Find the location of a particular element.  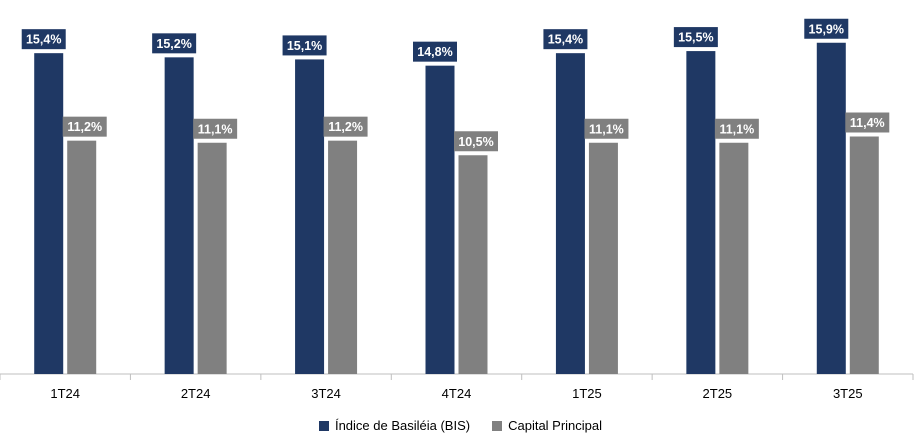

legend-item-capital-principal: Capital Principal is located at coordinates (547, 425).